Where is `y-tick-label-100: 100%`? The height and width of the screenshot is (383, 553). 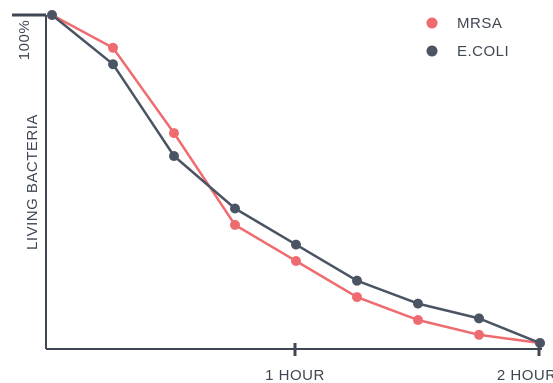 y-tick-label-100: 100% is located at coordinates (24, 40).